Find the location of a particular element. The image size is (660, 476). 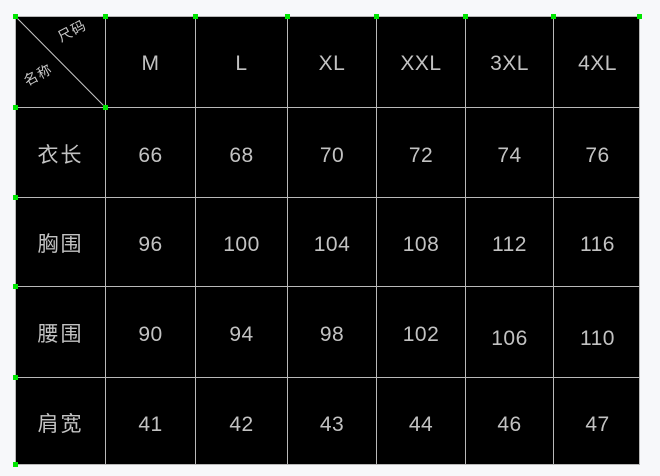

cell-1-1: 100 is located at coordinates (241, 244).